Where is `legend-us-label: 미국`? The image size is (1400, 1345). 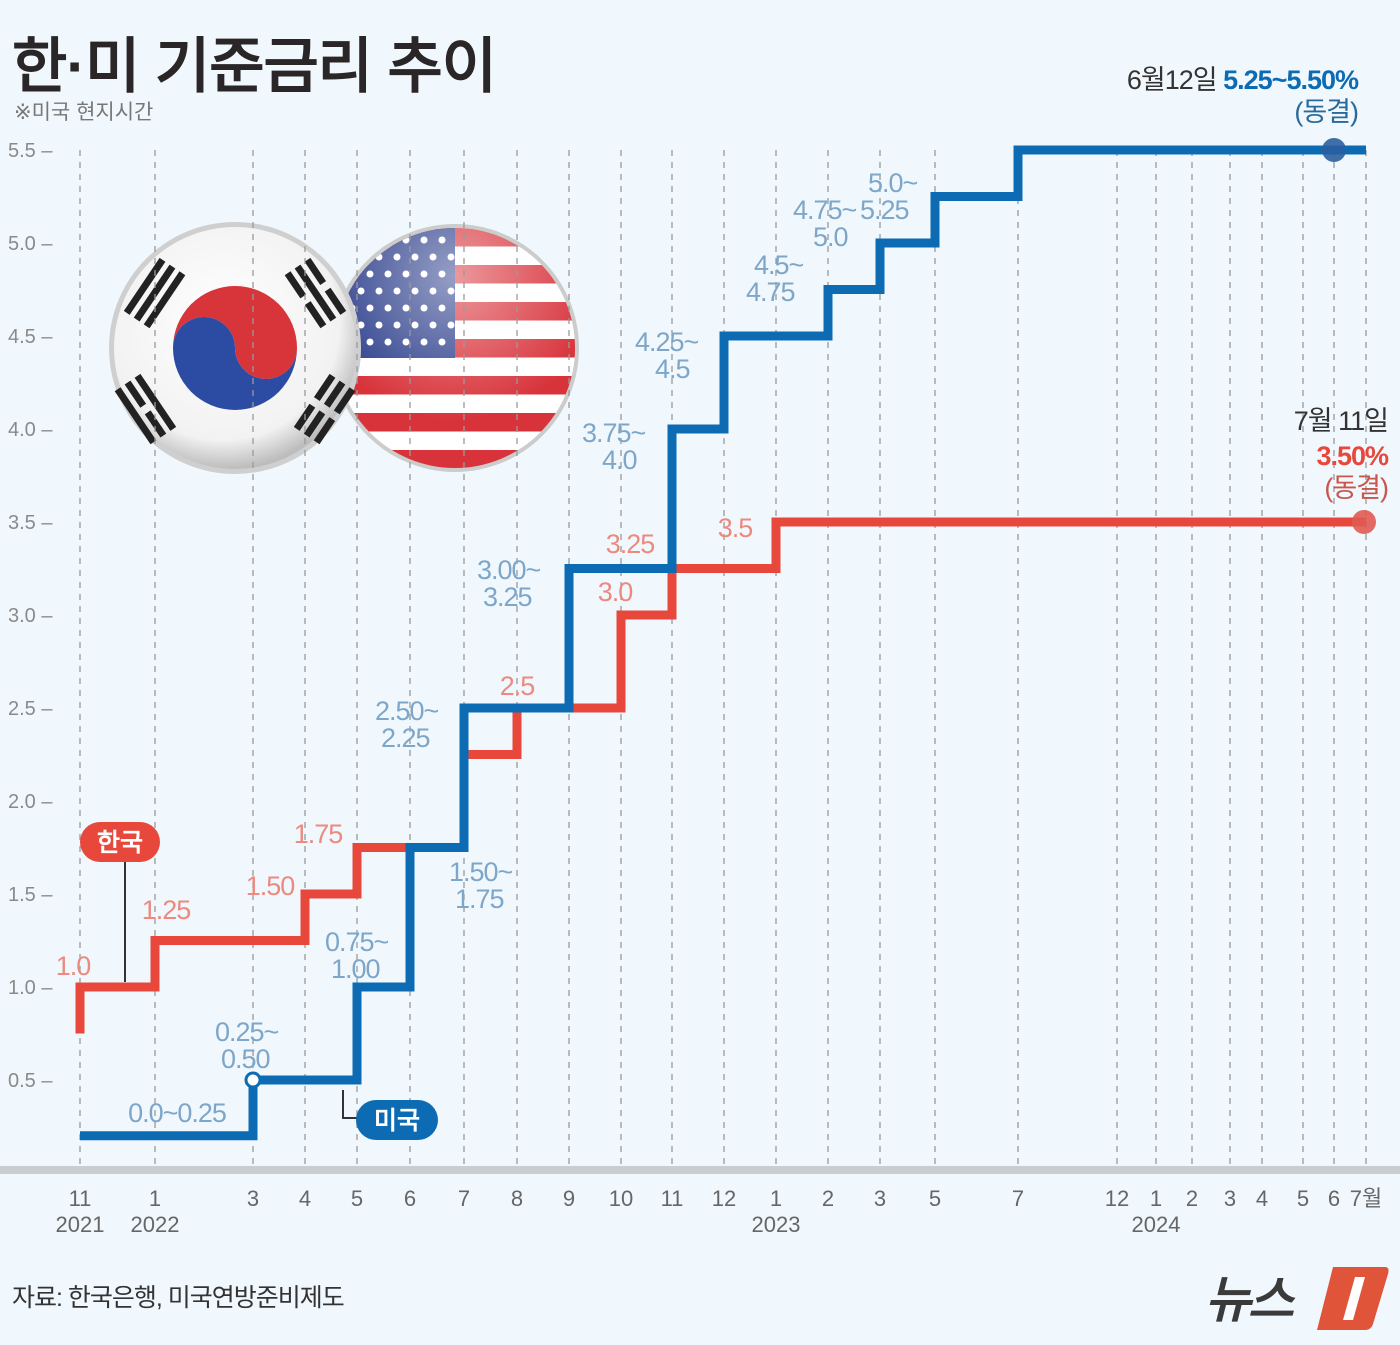 legend-us-label: 미국 is located at coordinates (397, 1121).